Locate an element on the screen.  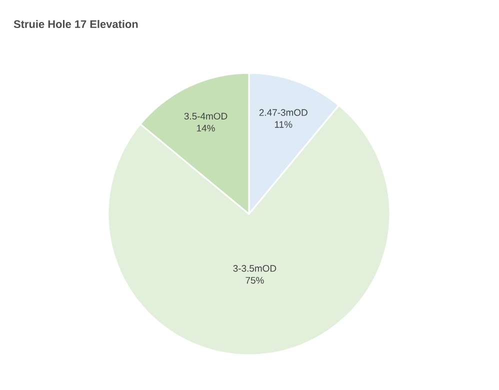
slice-label: 2.47-3mOD is located at coordinates (283, 112).